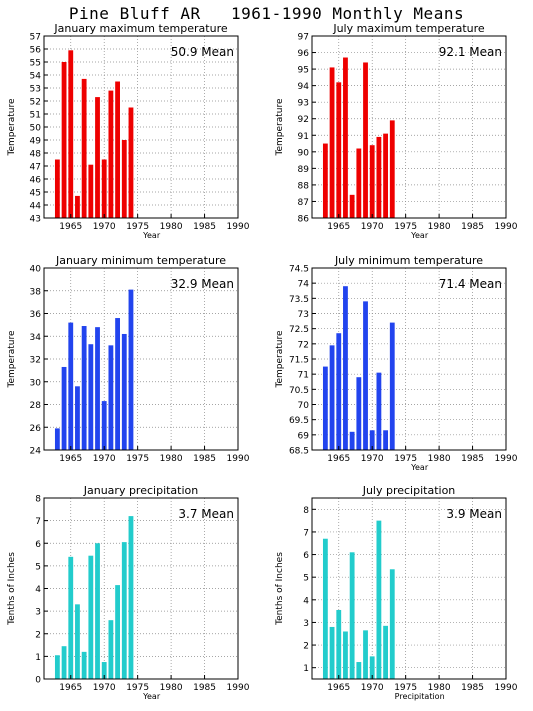 Image resolution: width=533 pixels, height=711 pixels. What do you see at coordinates (352, 440) in the screenshot?
I see `chart-3-bar-1967` at bounding box center [352, 440].